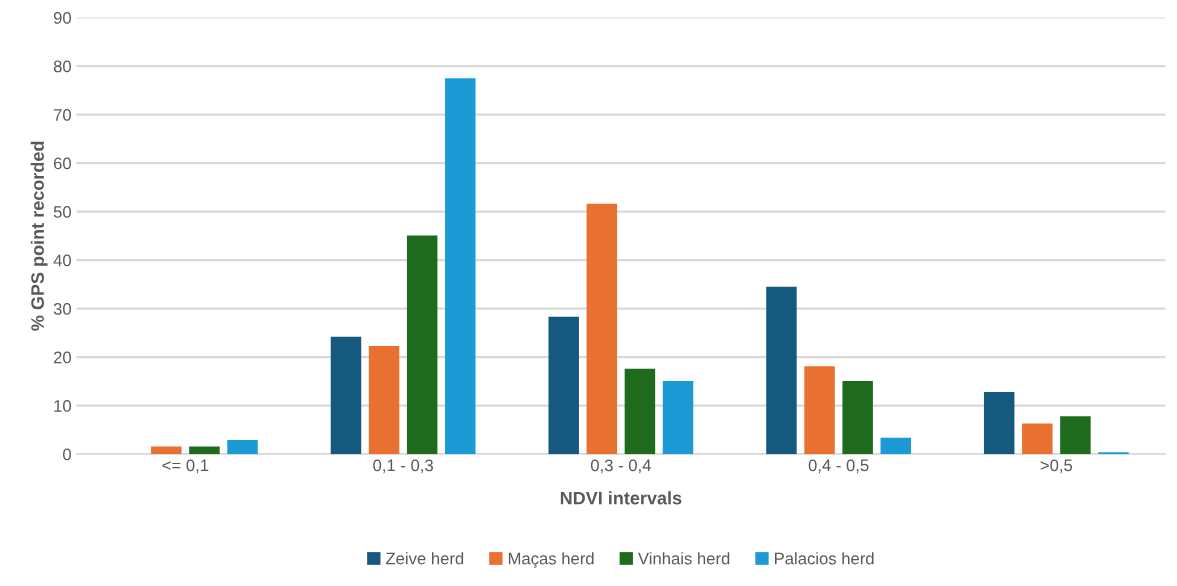 The width and height of the screenshot is (1177, 586). Describe the element at coordinates (62, 115) in the screenshot. I see `y-tick-label: 70` at that location.